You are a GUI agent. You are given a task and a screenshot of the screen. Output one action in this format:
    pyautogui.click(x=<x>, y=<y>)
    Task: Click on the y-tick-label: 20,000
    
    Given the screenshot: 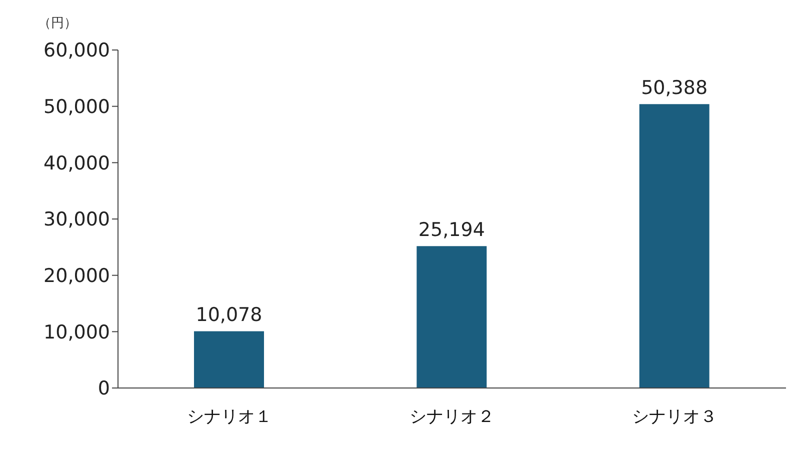 What is the action you would take?
    pyautogui.click(x=77, y=276)
    